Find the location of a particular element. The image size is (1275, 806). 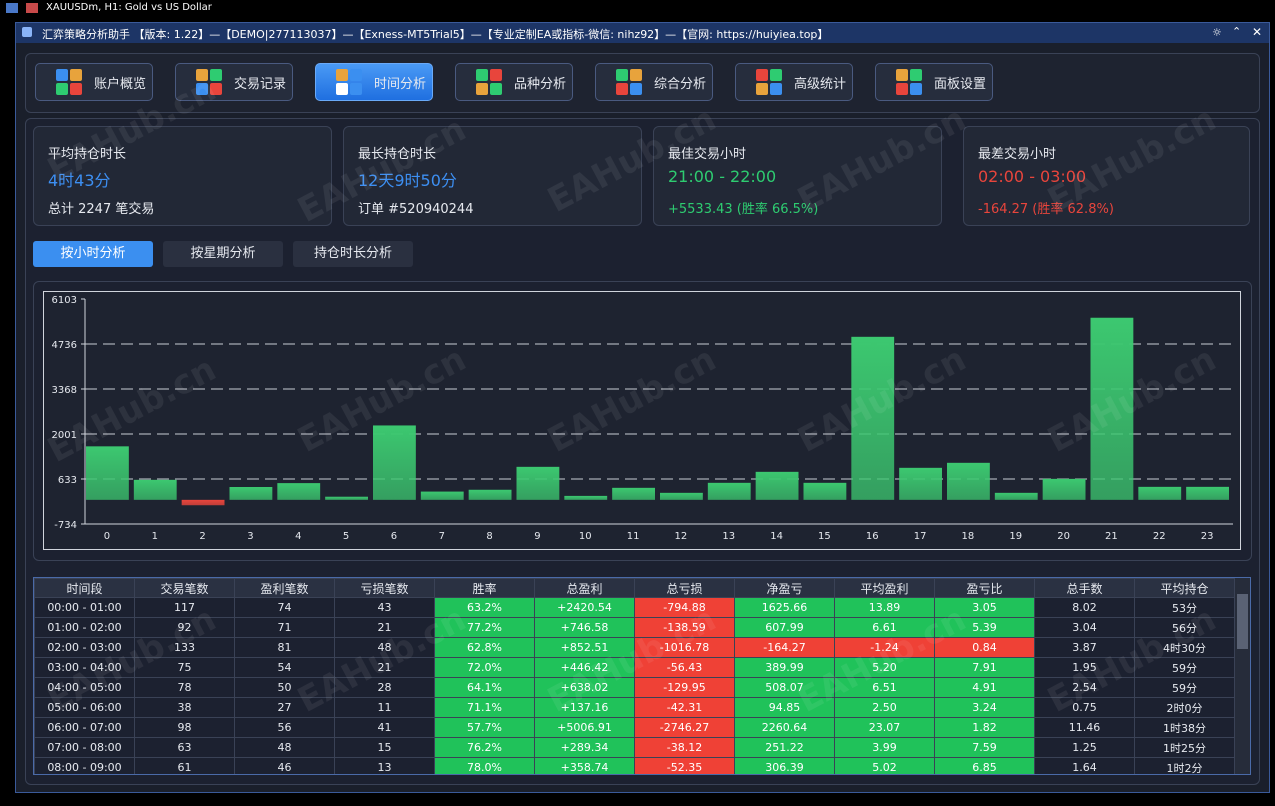

table-cell: -164.27 is located at coordinates (784, 647).